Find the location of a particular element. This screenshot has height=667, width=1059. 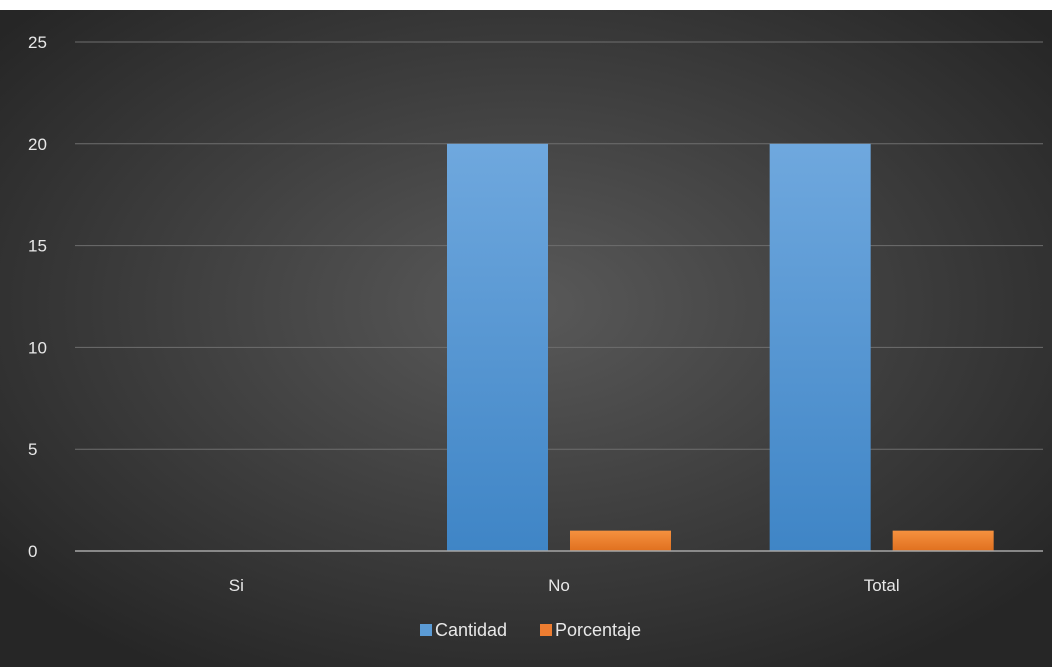

bar-porcentaje-no is located at coordinates (620, 540).